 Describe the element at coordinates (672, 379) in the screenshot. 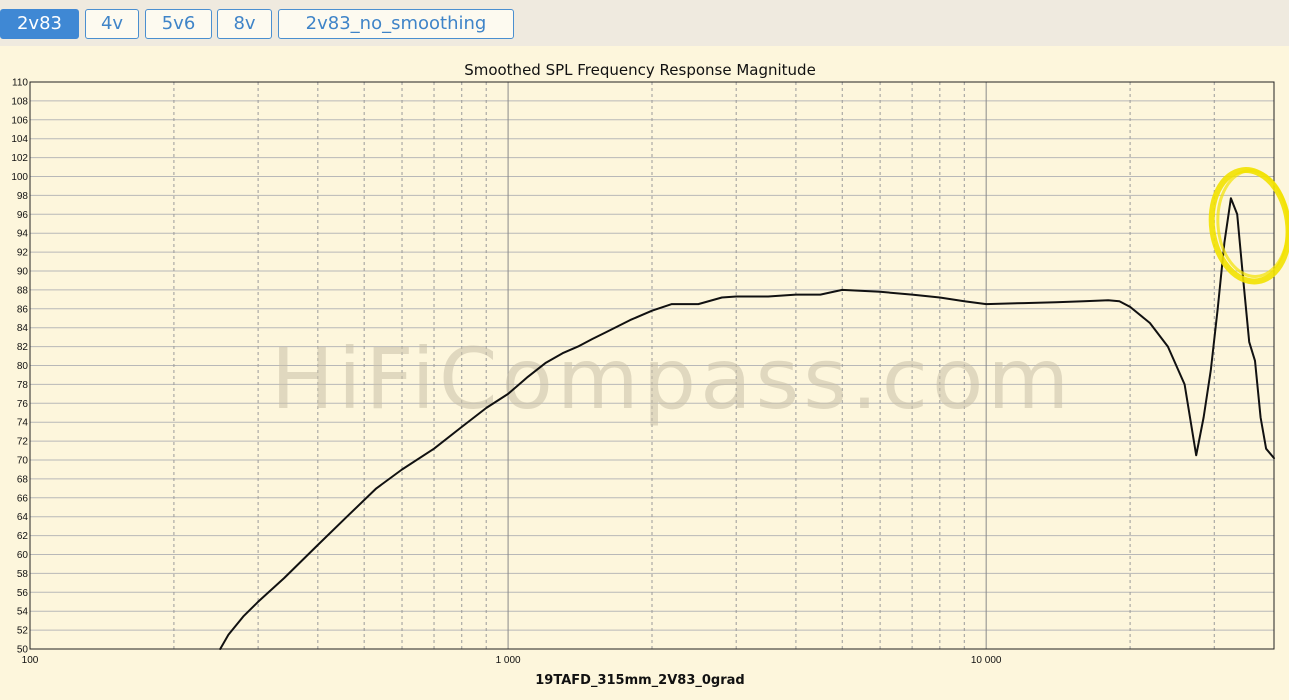

I see `watermark: HiFiCompass.com` at that location.